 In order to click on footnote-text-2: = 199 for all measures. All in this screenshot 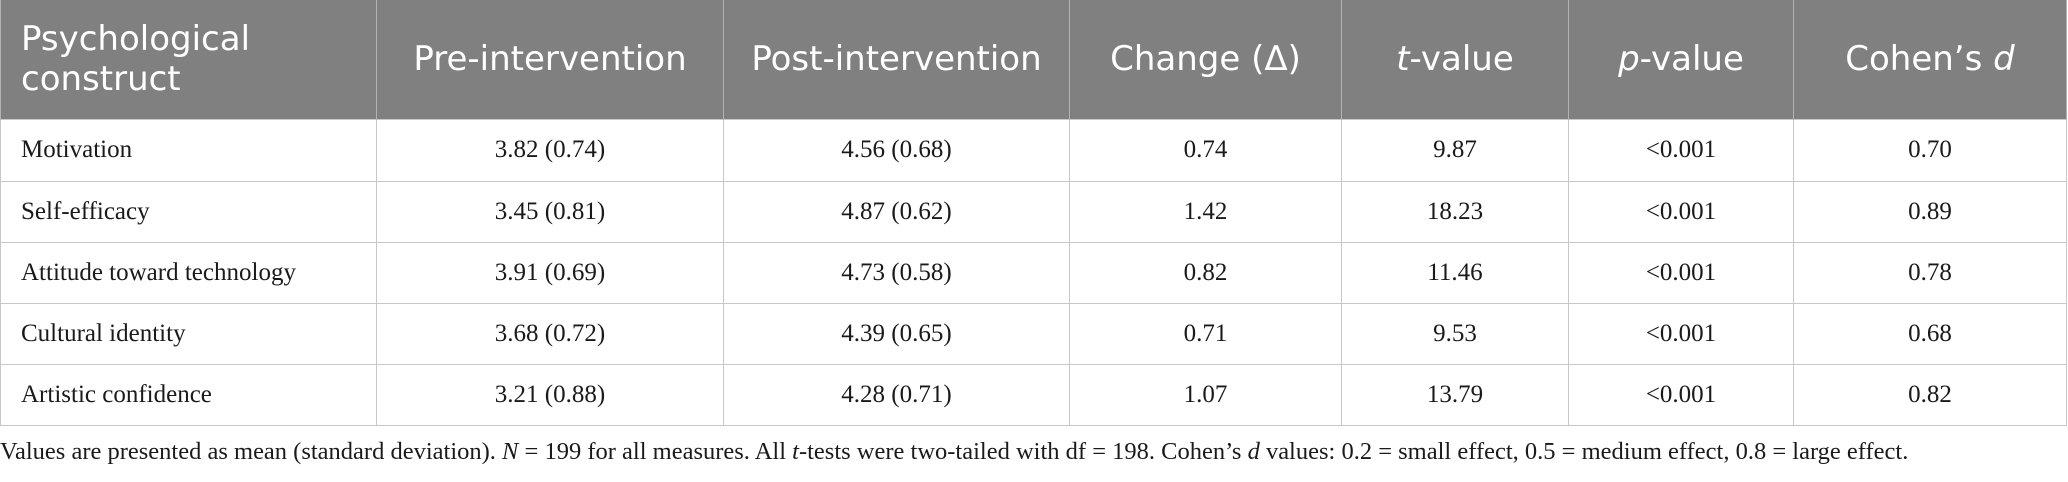, I will do `click(655, 451)`.